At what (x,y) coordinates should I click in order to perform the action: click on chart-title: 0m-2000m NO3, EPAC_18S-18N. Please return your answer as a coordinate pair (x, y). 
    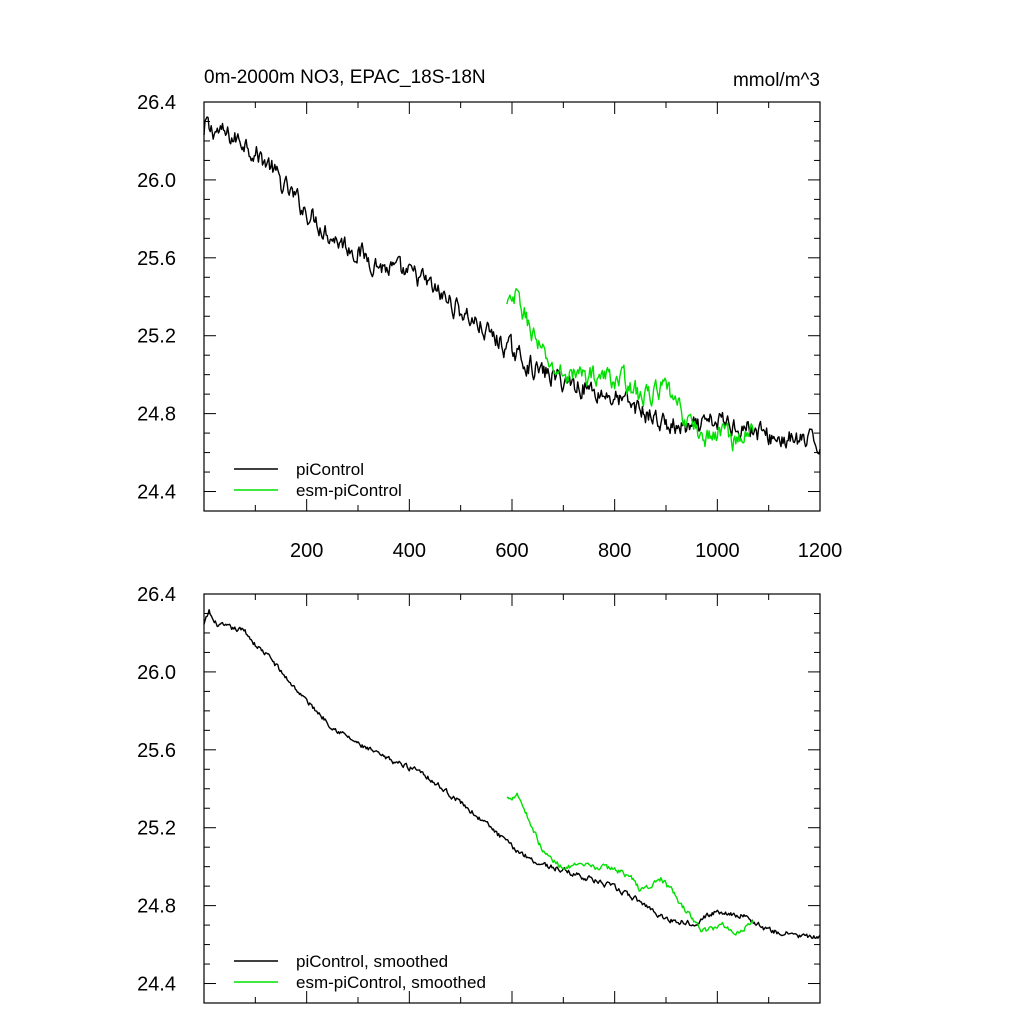
    Looking at the image, I should click on (345, 77).